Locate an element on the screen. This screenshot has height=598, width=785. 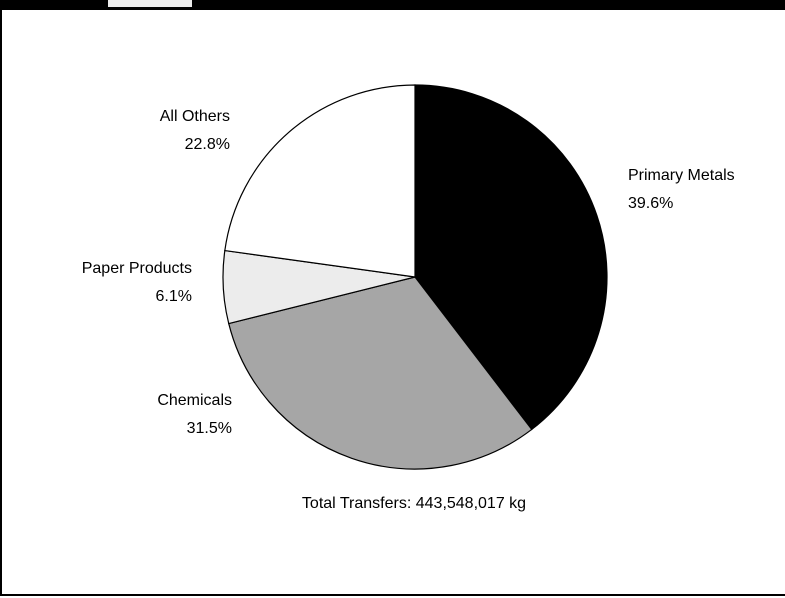
pie-slice-chemicals is located at coordinates (380, 373).